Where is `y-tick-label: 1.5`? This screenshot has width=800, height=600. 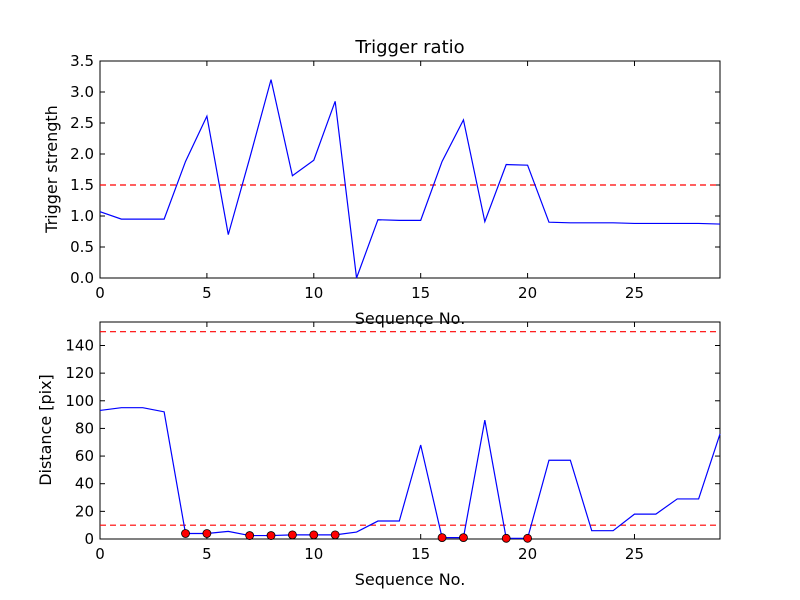 y-tick-label: 1.5 is located at coordinates (82, 185).